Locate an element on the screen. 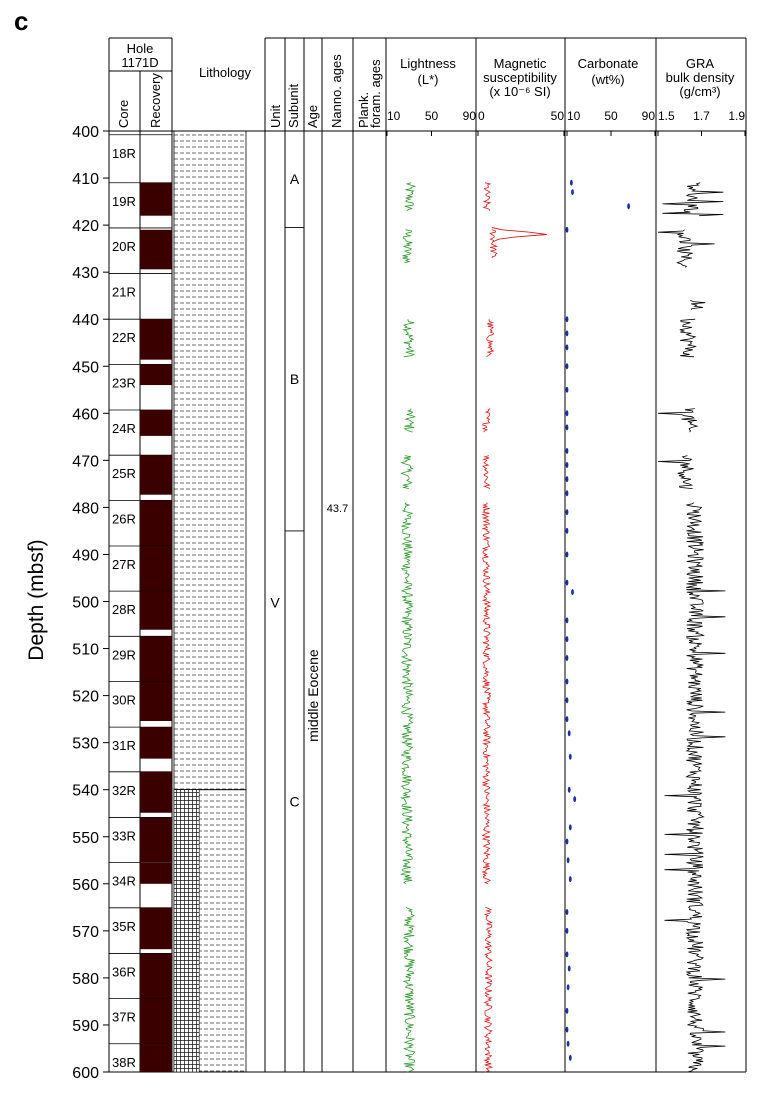 This screenshot has width=760, height=1096. gra-title-line2: bulk density is located at coordinates (700, 77).